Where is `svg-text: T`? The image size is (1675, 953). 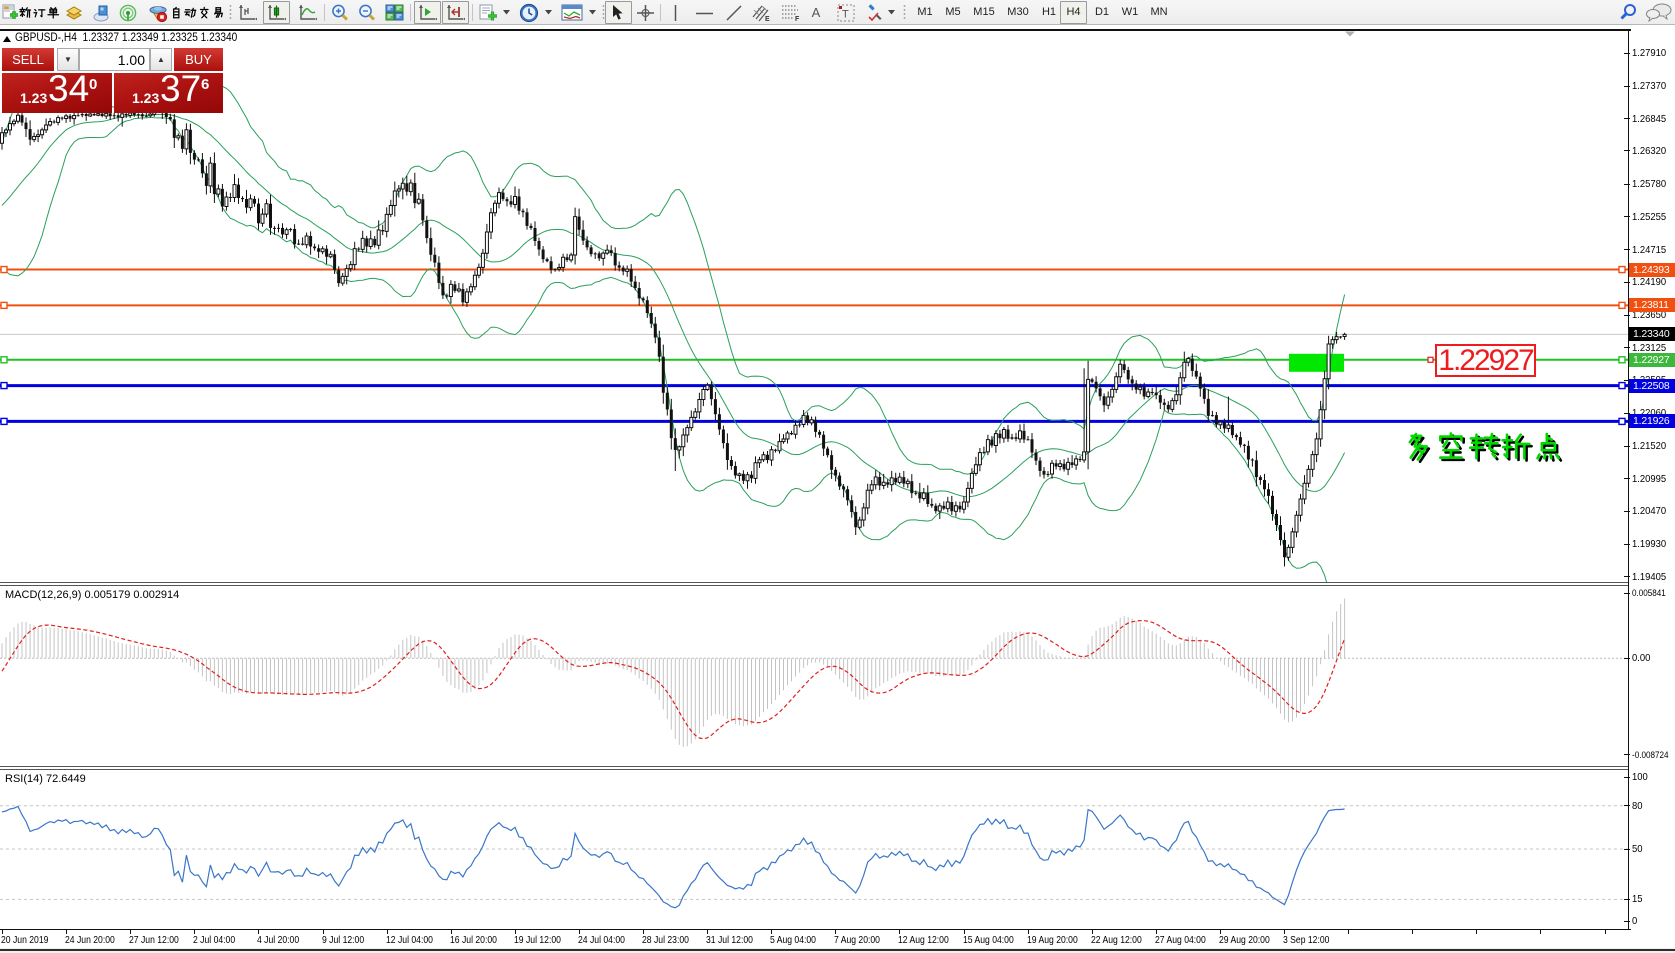 svg-text: T is located at coordinates (845, 15).